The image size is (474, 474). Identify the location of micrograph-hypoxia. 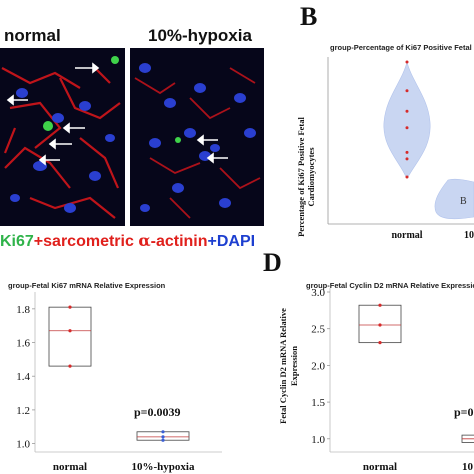
(197, 137).